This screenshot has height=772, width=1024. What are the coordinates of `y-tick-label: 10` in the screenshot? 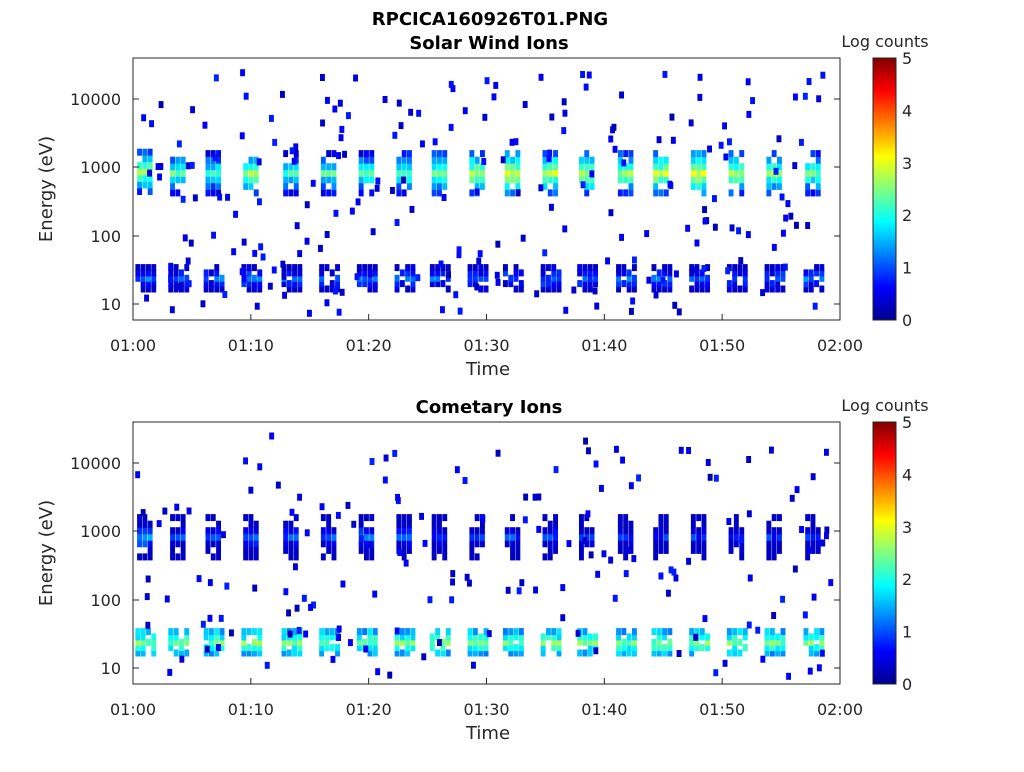 It's located at (111, 668).